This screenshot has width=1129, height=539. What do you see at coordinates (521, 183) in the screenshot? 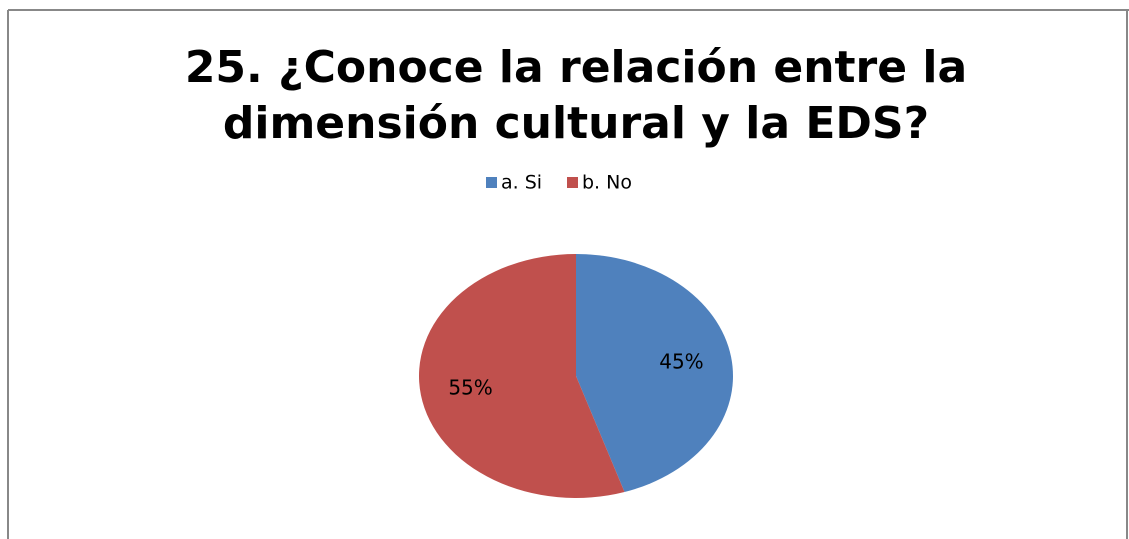
I see `legend-label: a. Si` at bounding box center [521, 183].